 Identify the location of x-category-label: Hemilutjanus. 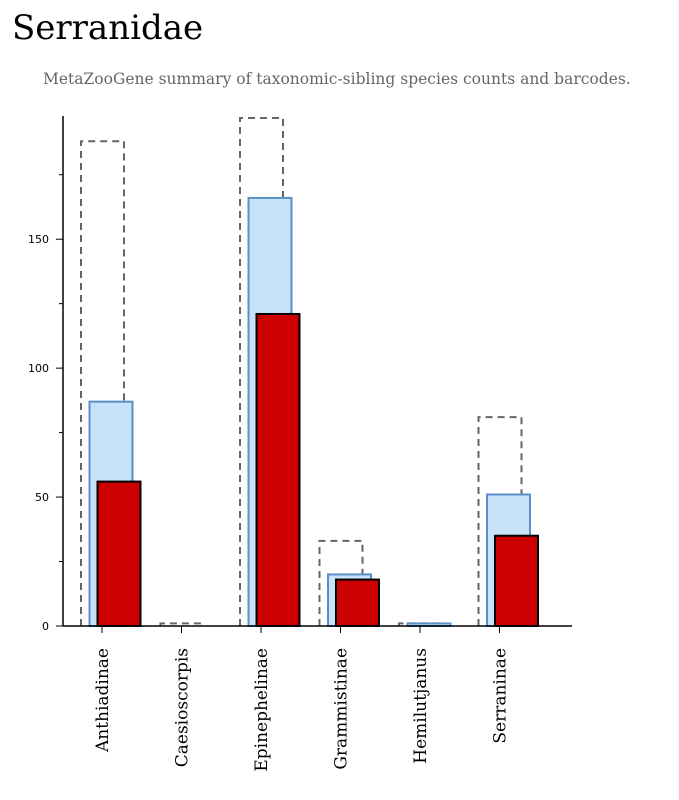
(421, 706).